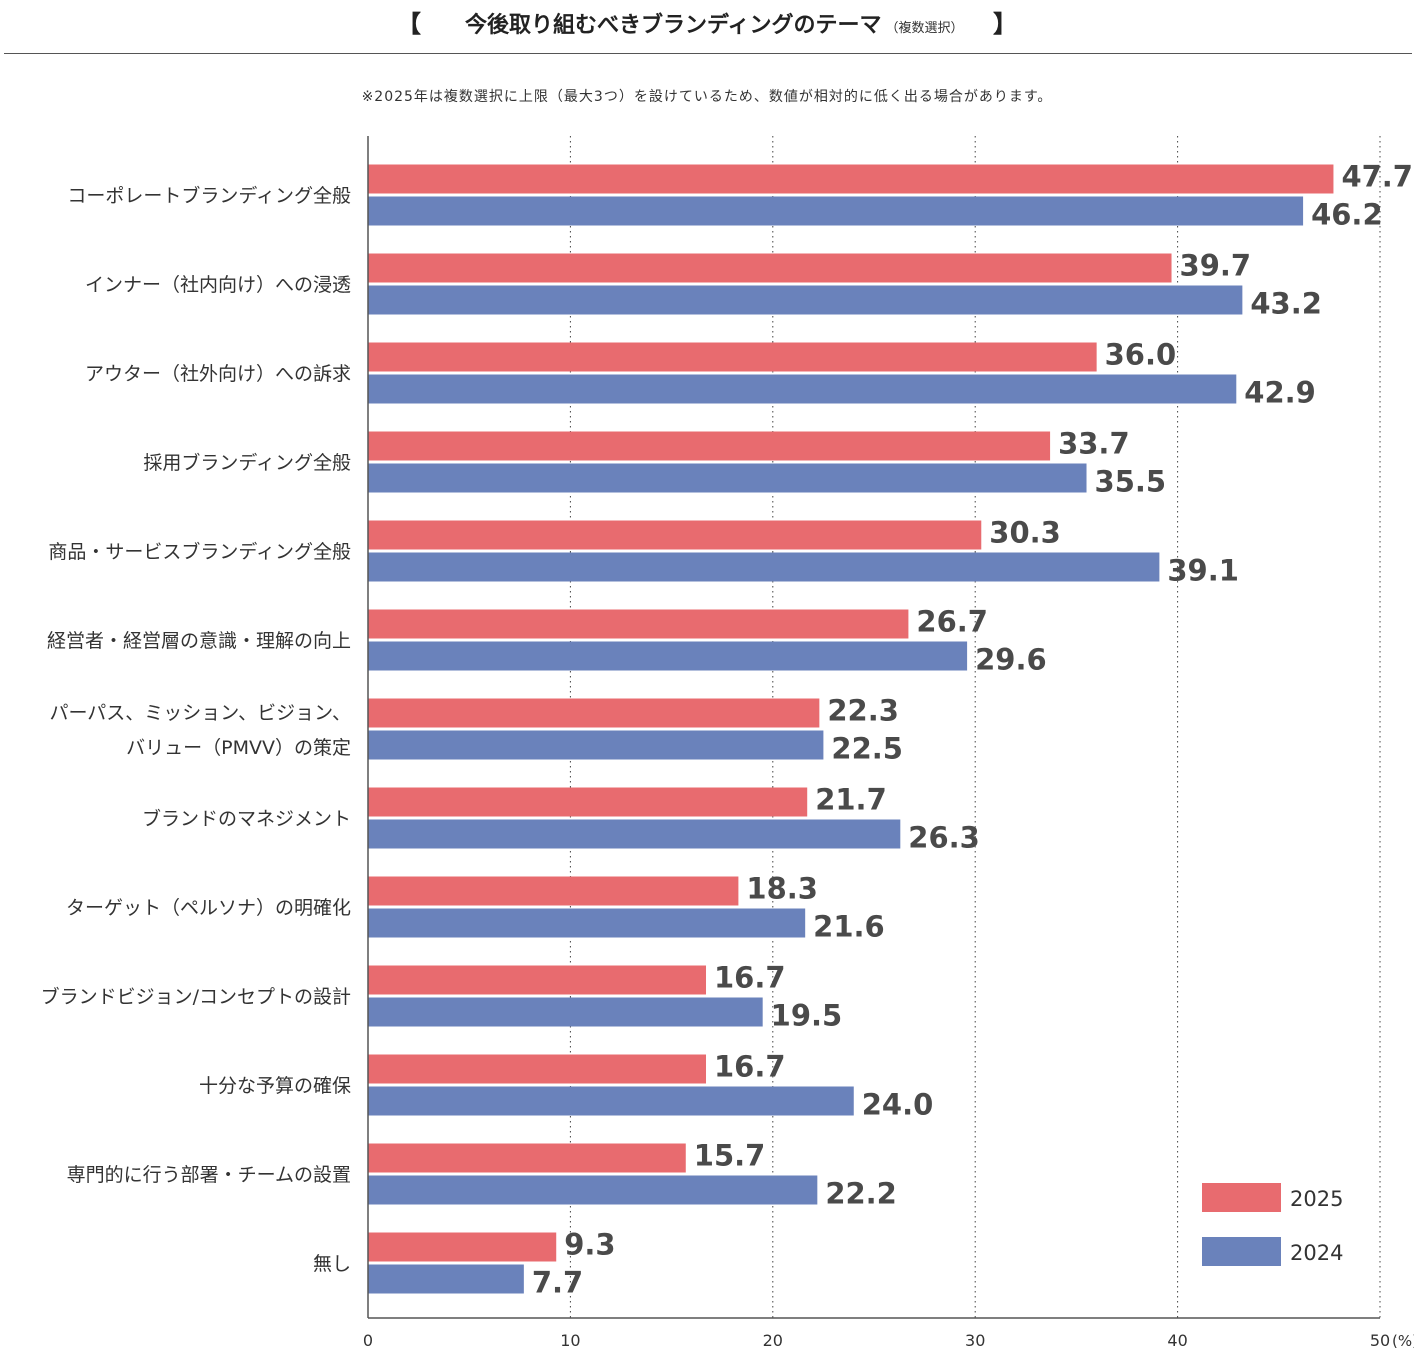 The height and width of the screenshot is (1350, 1414). What do you see at coordinates (246, 818) in the screenshot?
I see `category-label: ブランドのマネジメント` at bounding box center [246, 818].